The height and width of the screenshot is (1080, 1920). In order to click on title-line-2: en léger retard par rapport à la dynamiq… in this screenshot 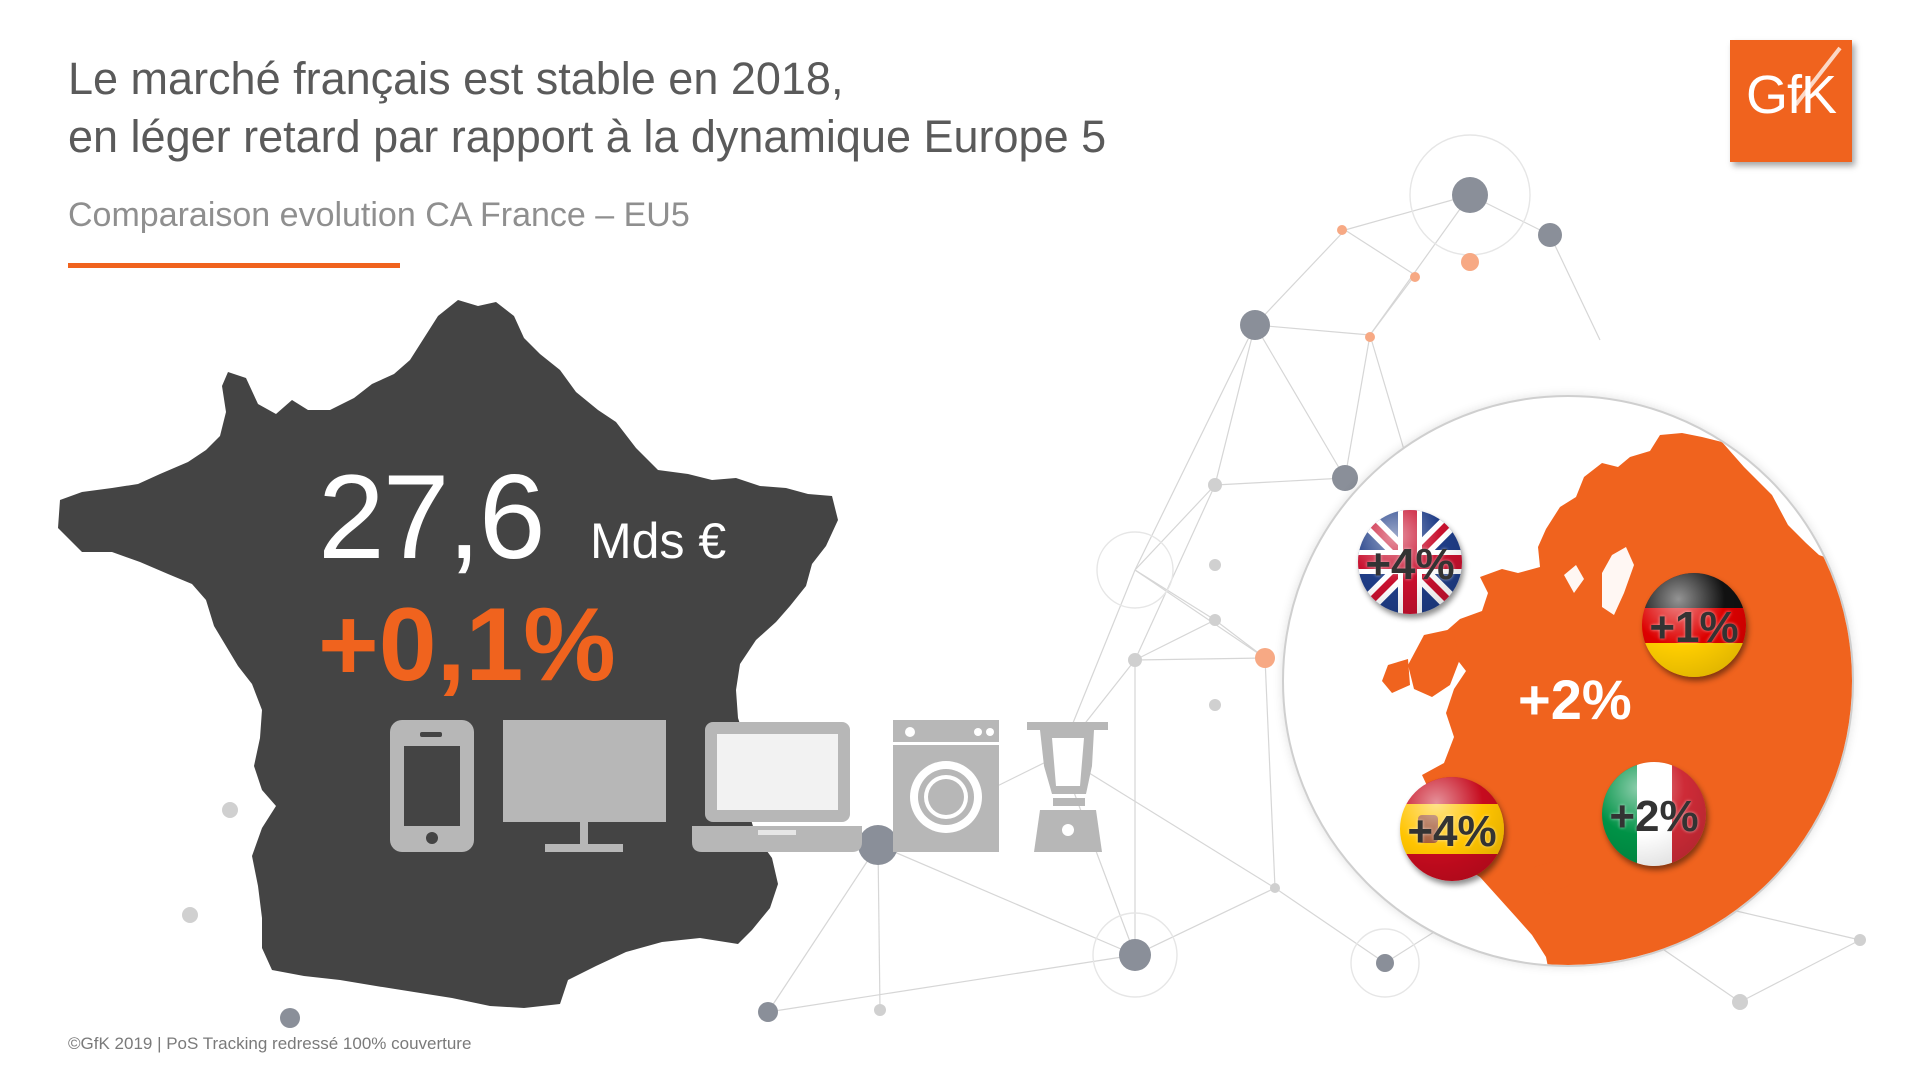, I will do `click(587, 136)`.